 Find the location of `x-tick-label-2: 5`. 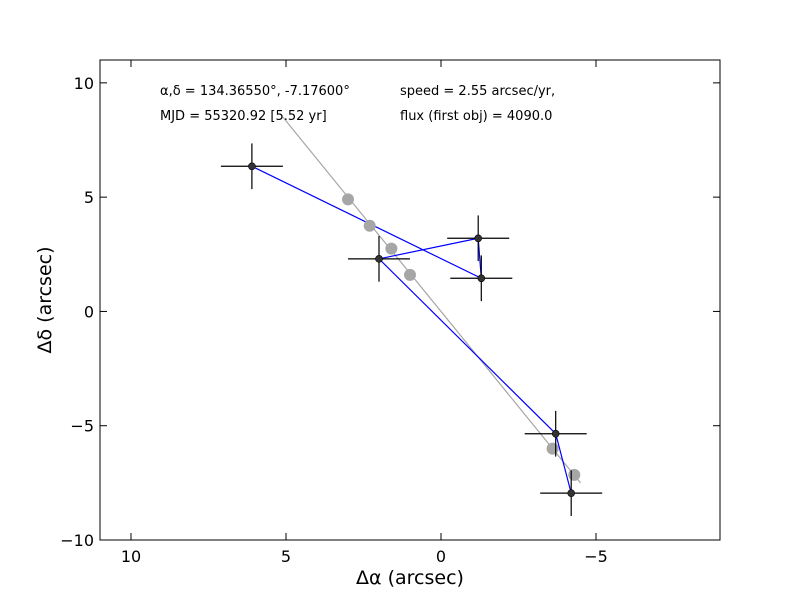

x-tick-label-2: 5 is located at coordinates (286, 556).